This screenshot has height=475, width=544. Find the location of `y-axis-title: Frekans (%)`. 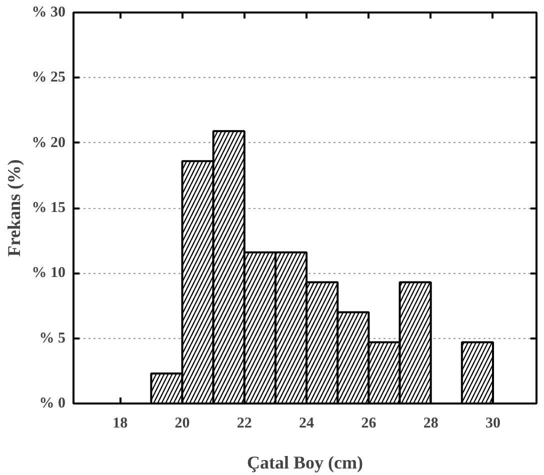

y-axis-title: Frekans (%) is located at coordinates (14, 208).